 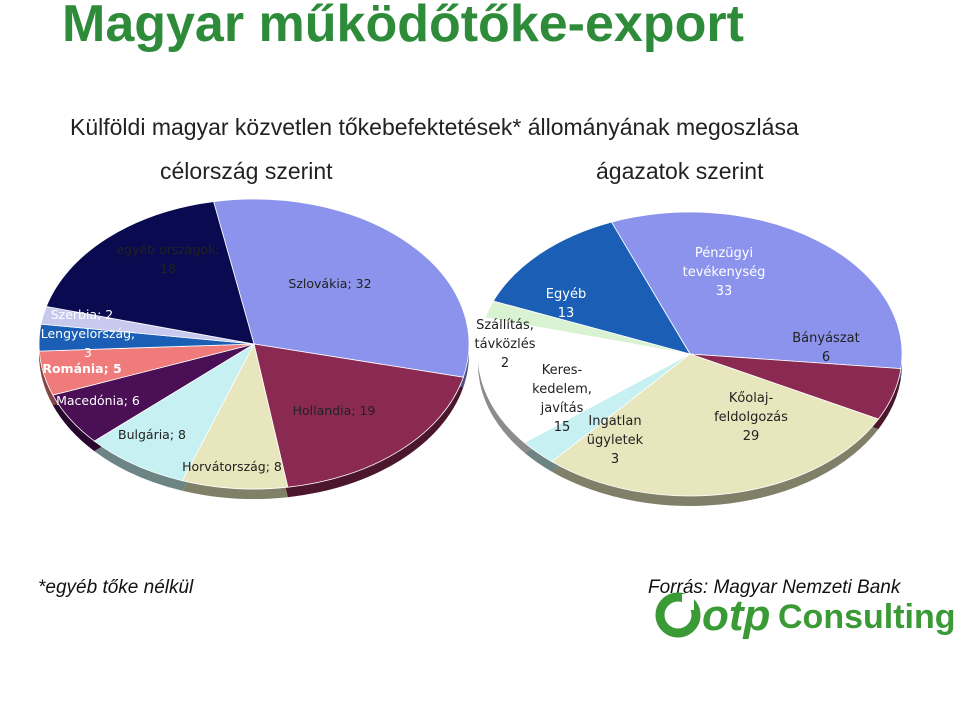 What do you see at coordinates (562, 399) in the screenshot?
I see `slice-label-kereskedelem-javitas: Keres-kedelem, javítás 15` at bounding box center [562, 399].